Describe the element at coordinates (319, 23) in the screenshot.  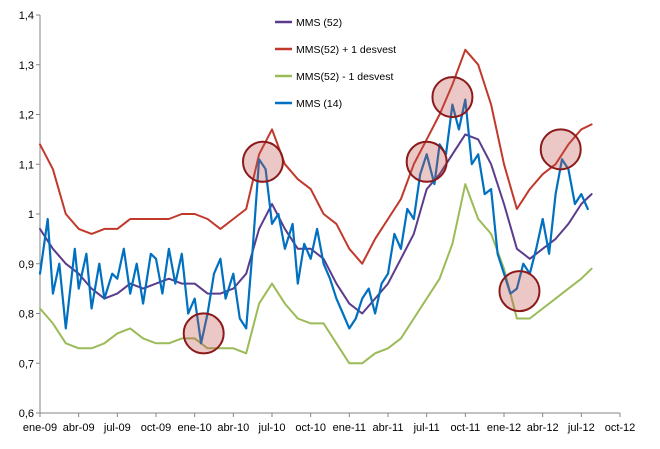
I see `legend-label: MMS (52)` at that location.